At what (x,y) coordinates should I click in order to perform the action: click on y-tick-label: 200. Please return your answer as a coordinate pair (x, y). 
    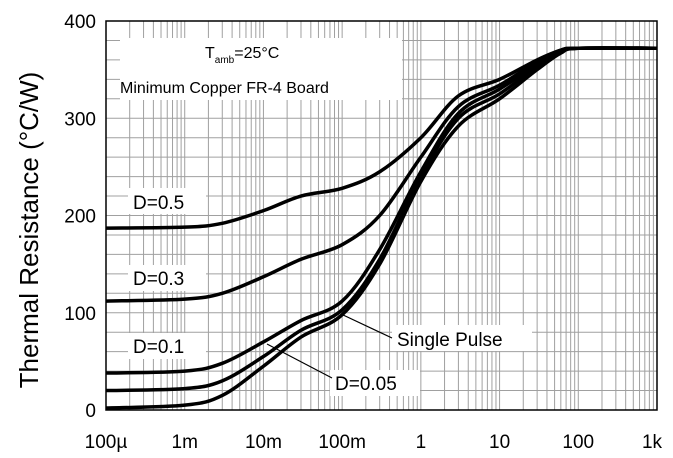
    Looking at the image, I should click on (80, 217).